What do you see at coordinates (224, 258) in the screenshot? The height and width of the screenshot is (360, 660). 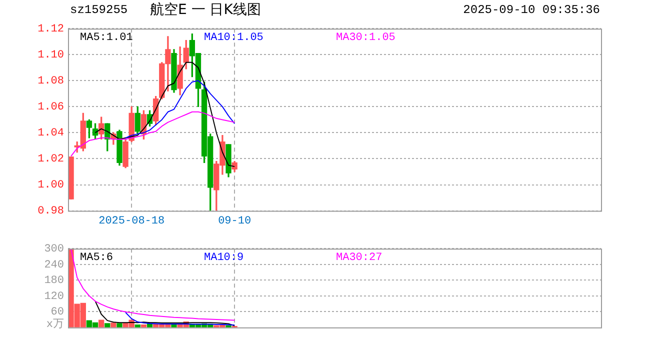 I see `text: MA10:9` at bounding box center [224, 258].